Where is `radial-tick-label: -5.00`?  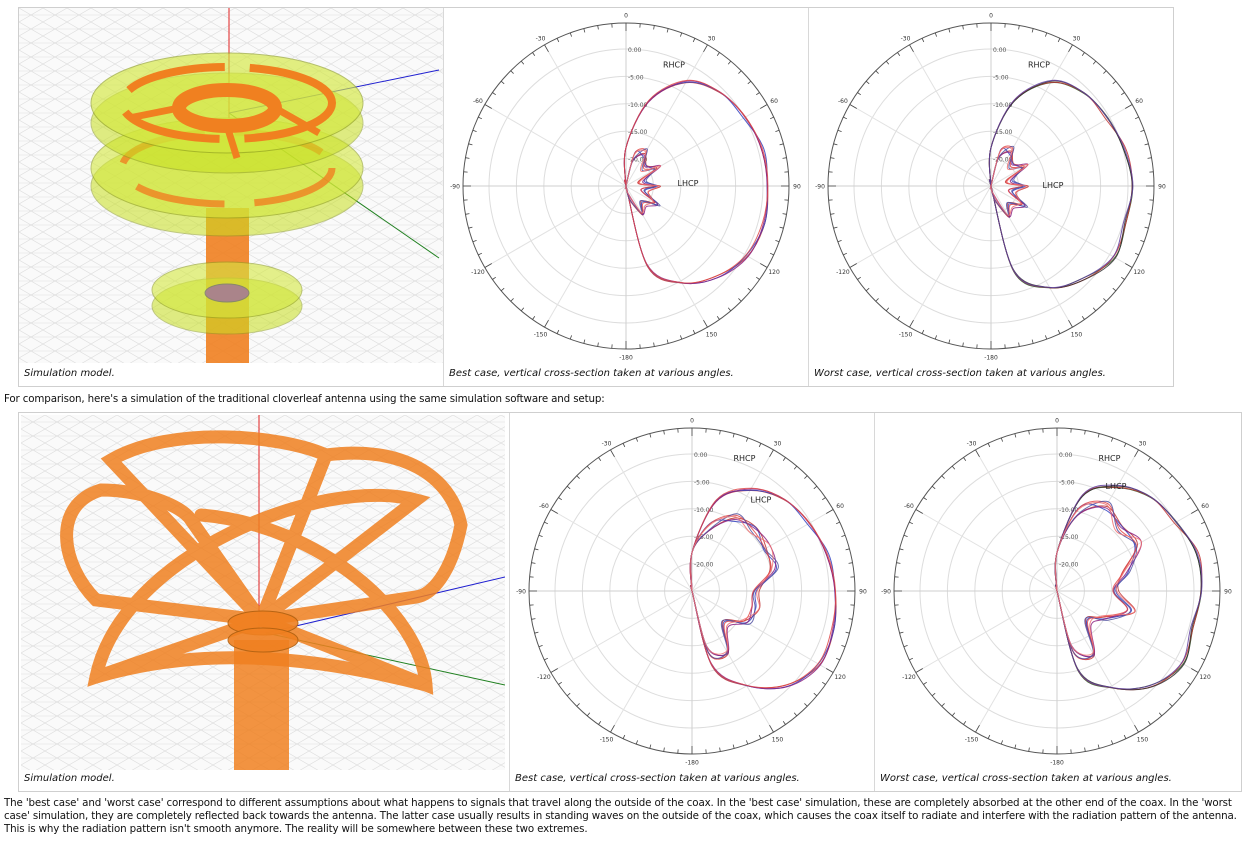
radial-tick-label: -5.00 is located at coordinates (1067, 482).